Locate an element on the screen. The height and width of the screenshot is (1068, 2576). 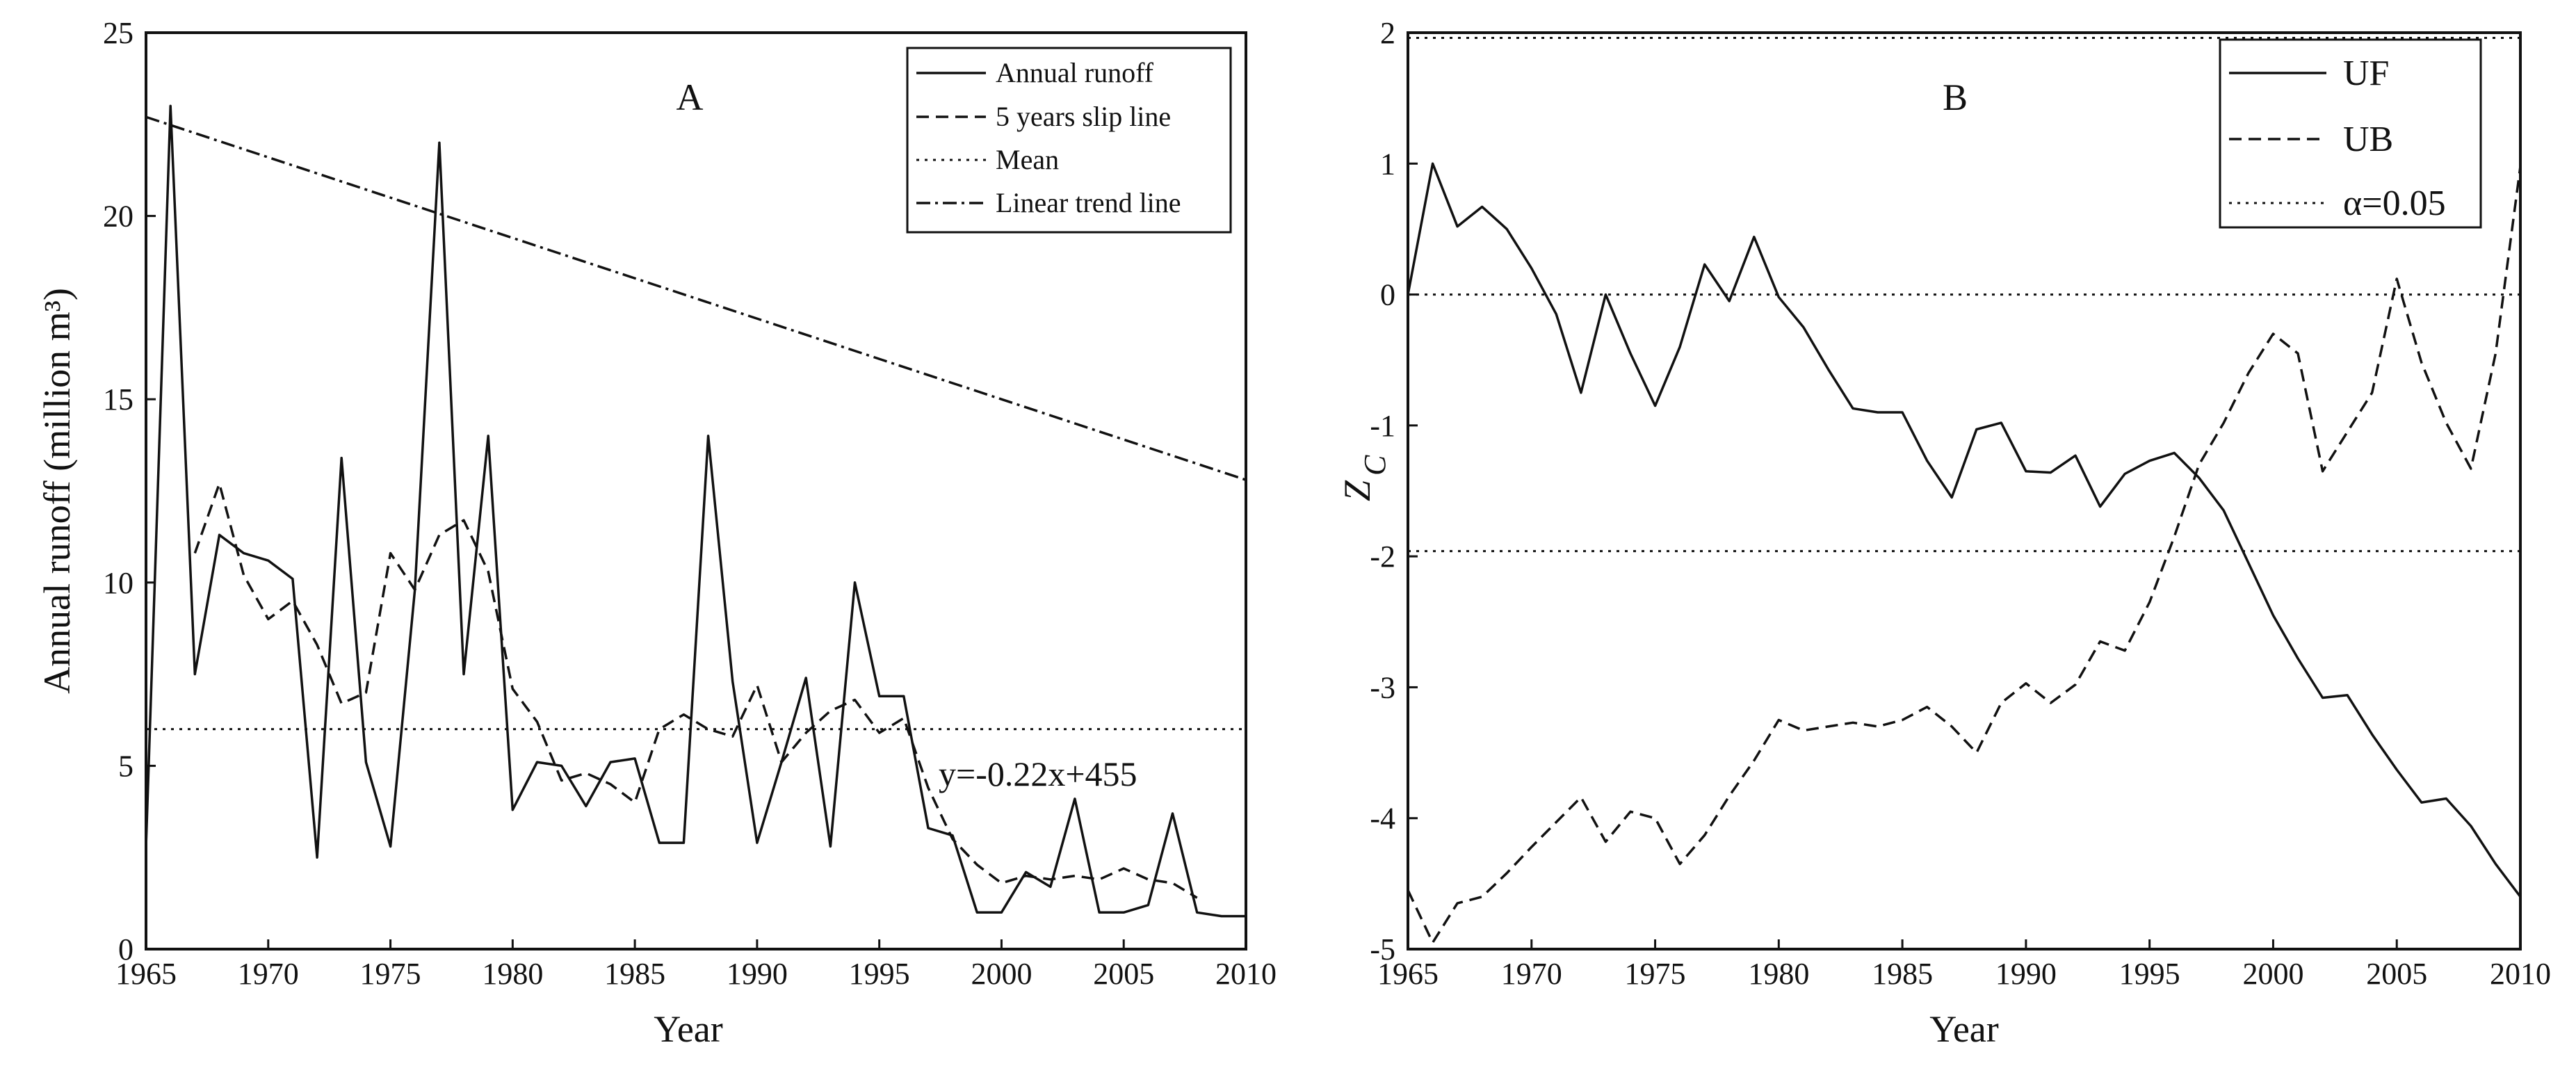
trend-equation-annotation: y=-0.22x+455 is located at coordinates (1038, 773).